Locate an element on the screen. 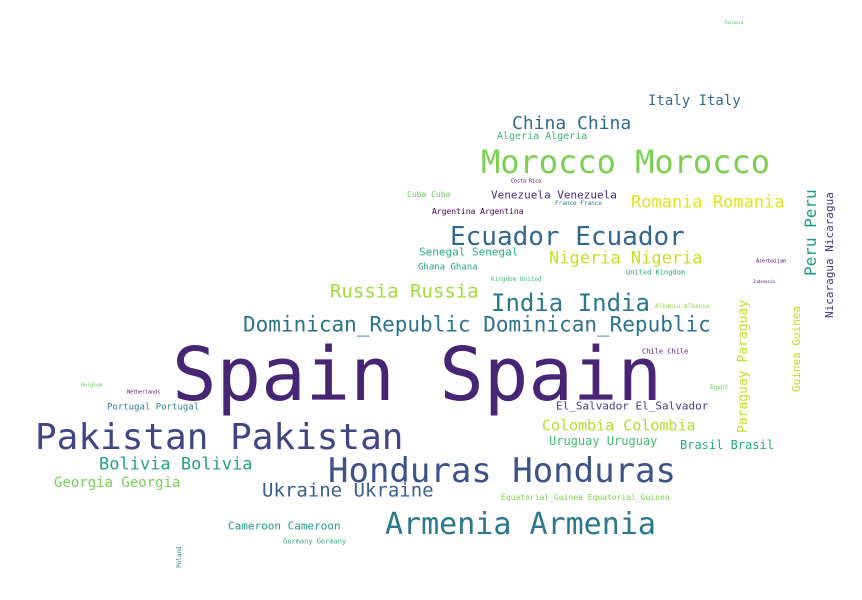  word-russia: Russia Russia is located at coordinates (404, 291).